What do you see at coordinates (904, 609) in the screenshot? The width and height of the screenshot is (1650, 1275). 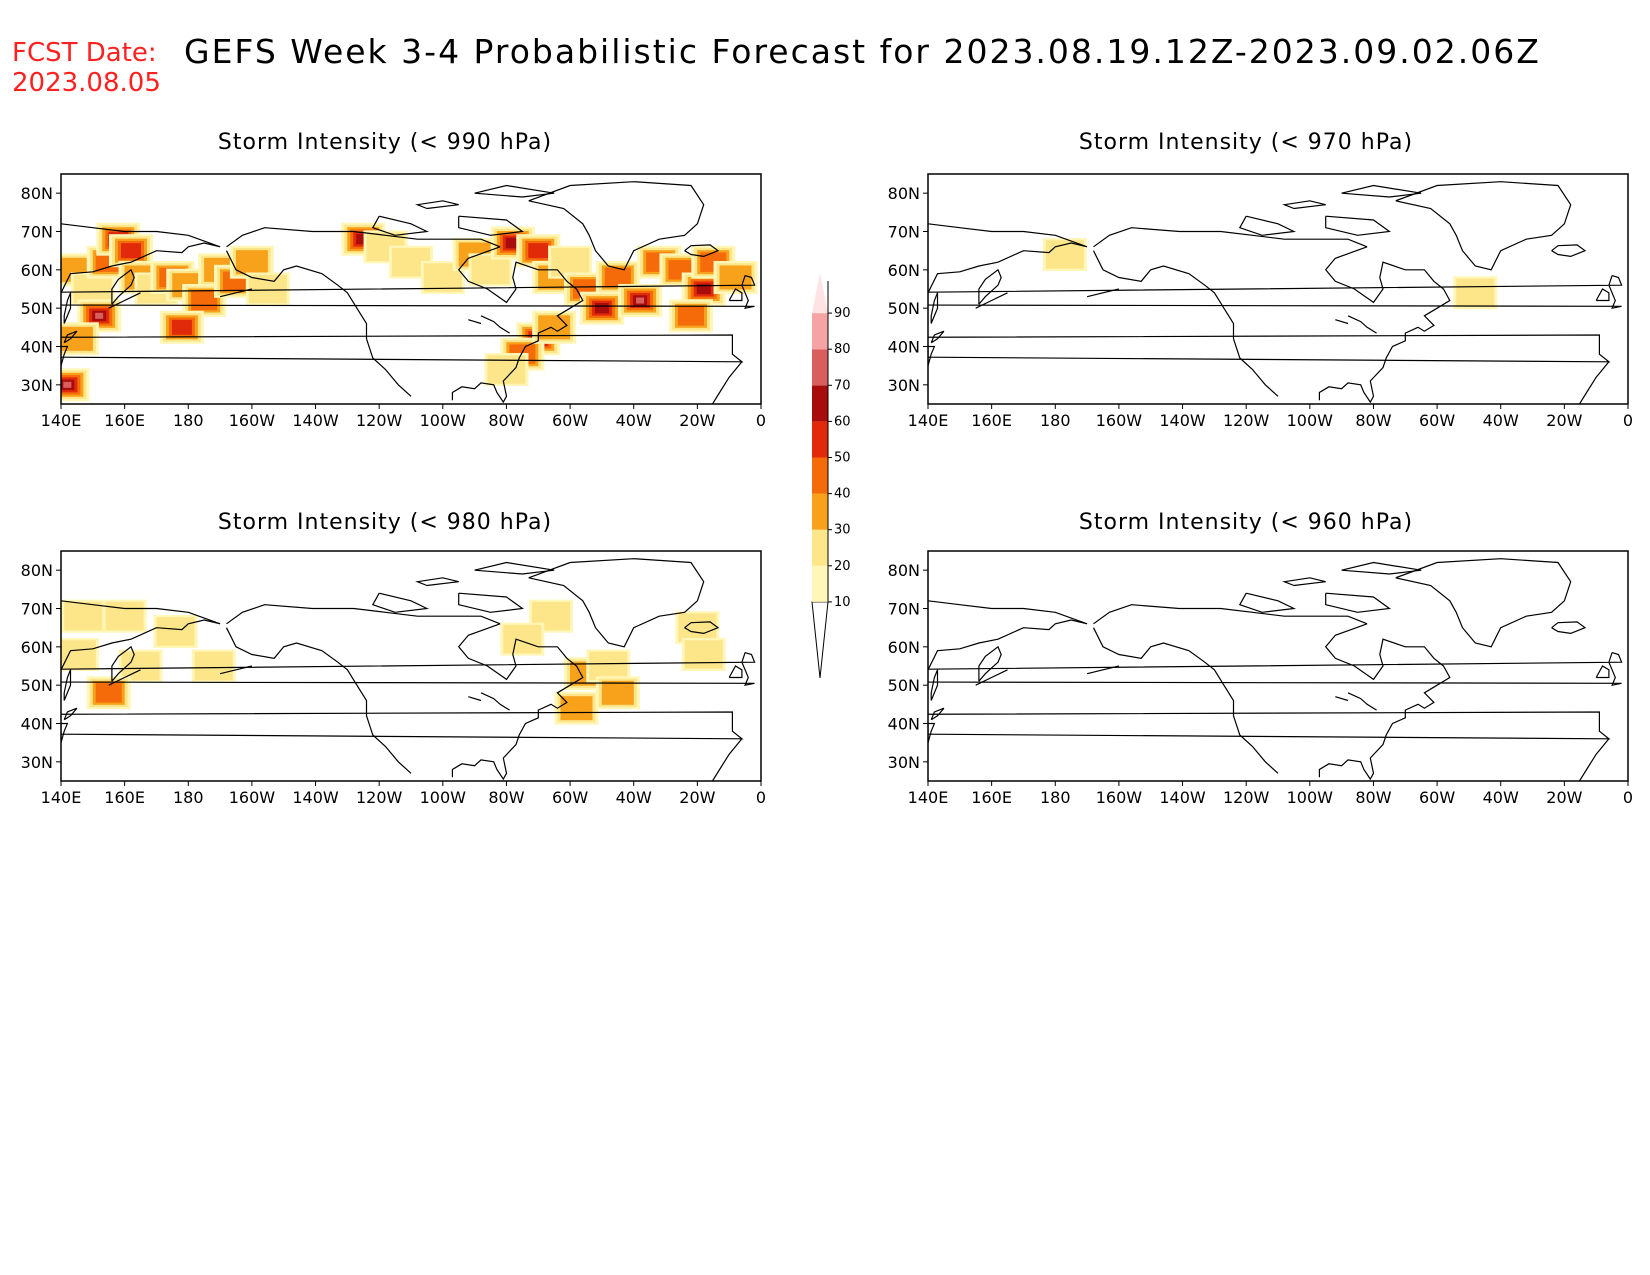 I see `lat-tick-label: 70N` at bounding box center [904, 609].